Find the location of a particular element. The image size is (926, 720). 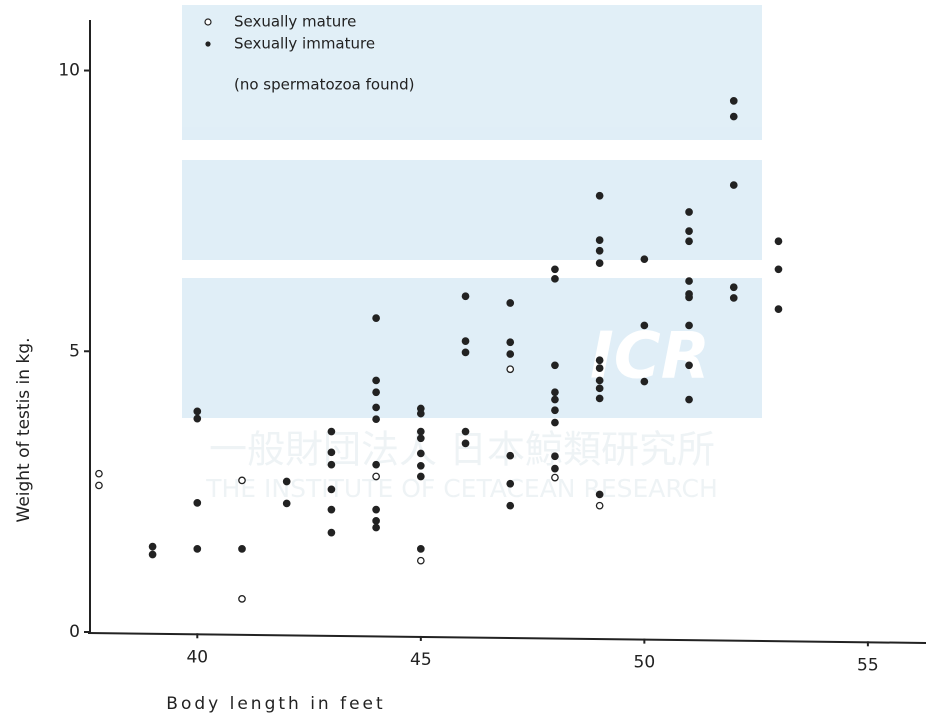

watermark-name-ja: 一般財団法人 日本鯨類研究所 is located at coordinates (462, 450).